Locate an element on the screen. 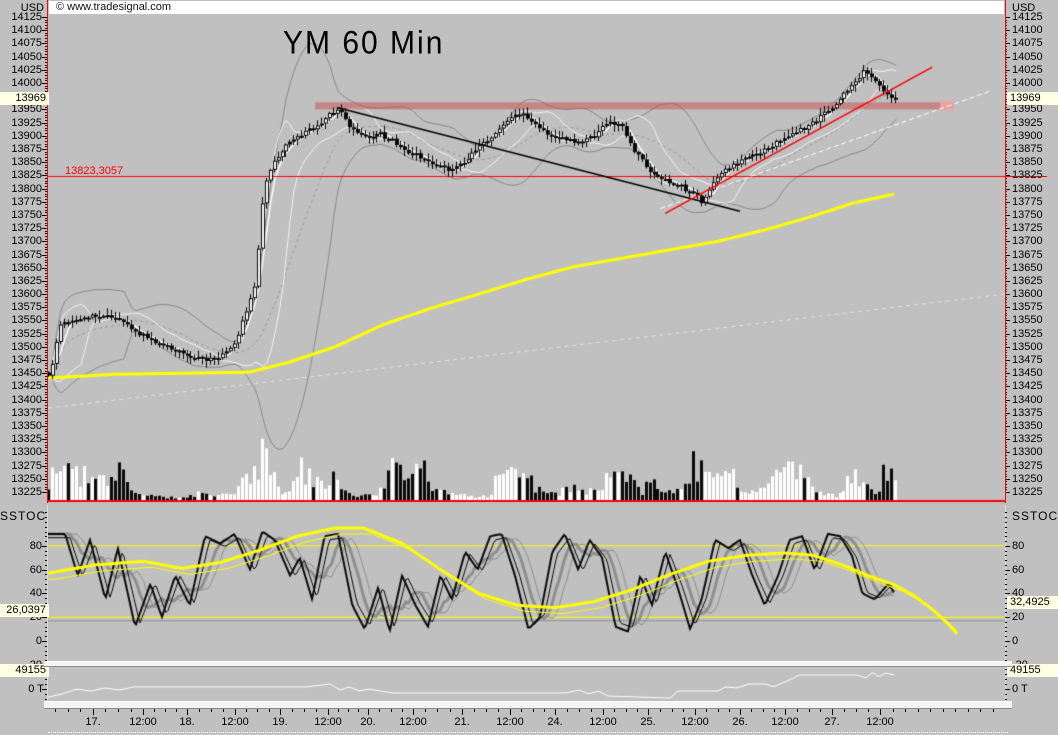  price-tick-label-left: 13800 is located at coordinates (26, 189).